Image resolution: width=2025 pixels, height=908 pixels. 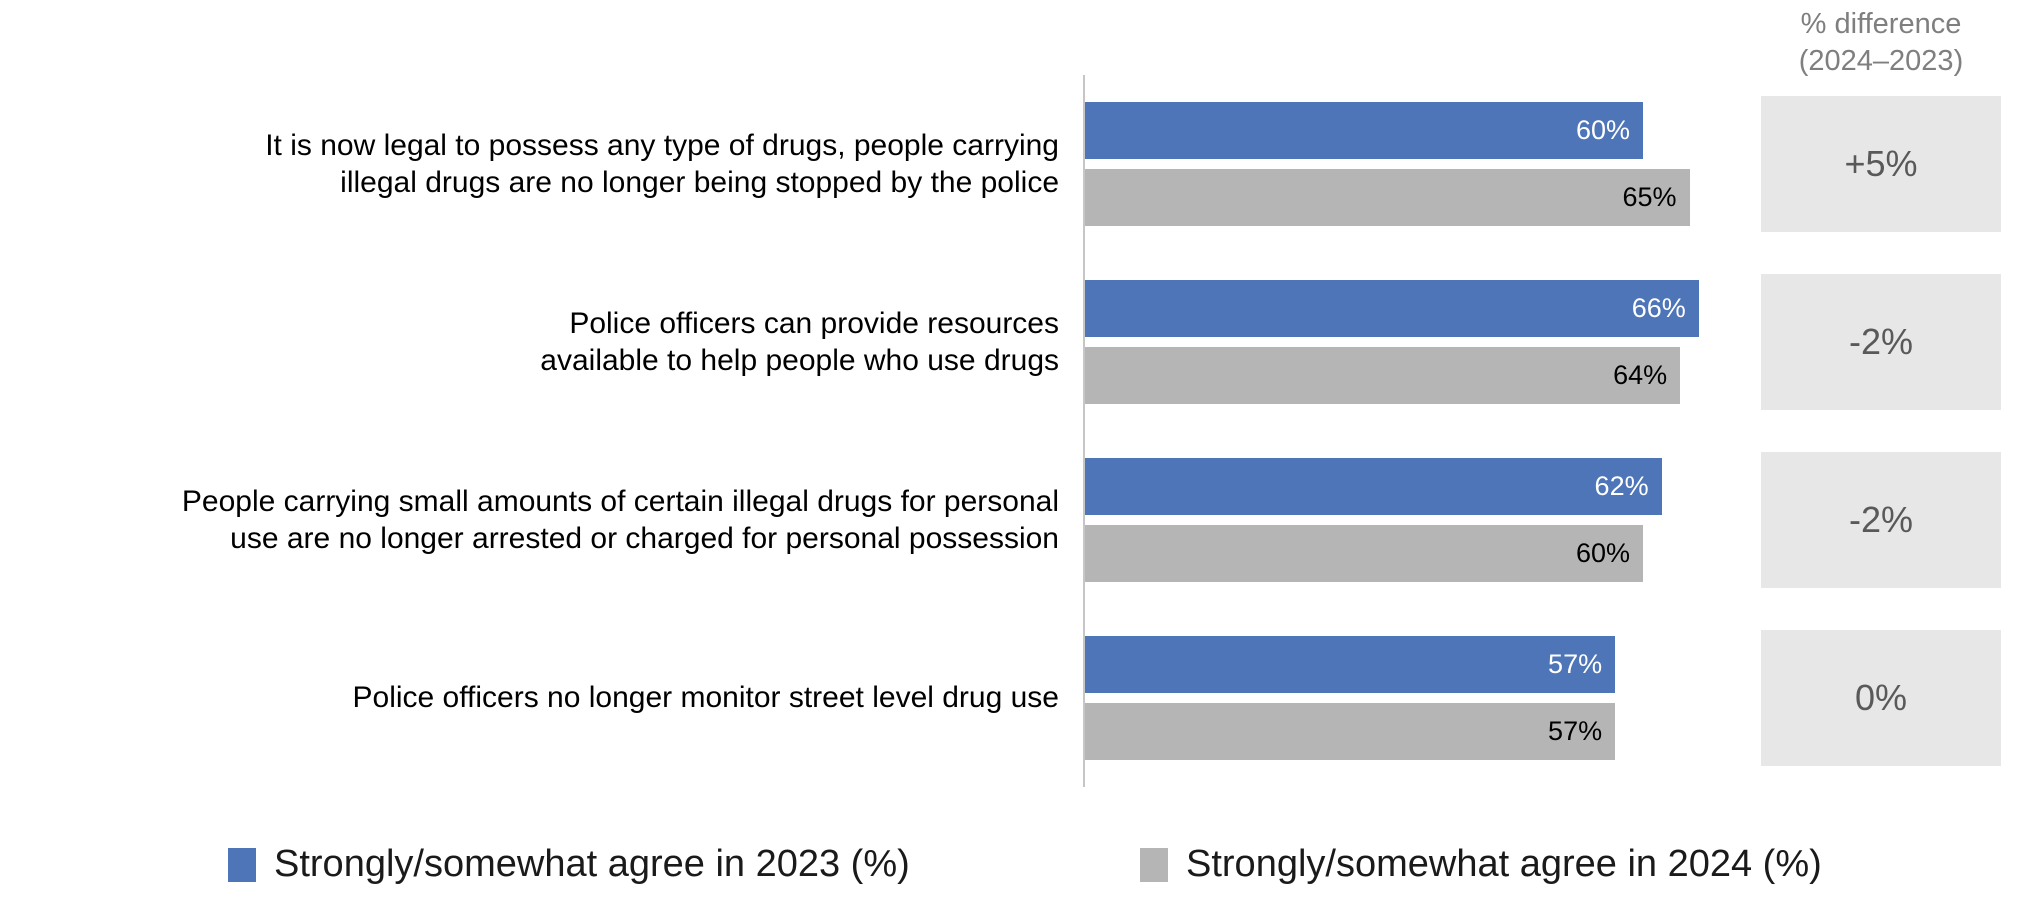 I want to click on bar-value-2024: 64%, so click(x=1640, y=375).